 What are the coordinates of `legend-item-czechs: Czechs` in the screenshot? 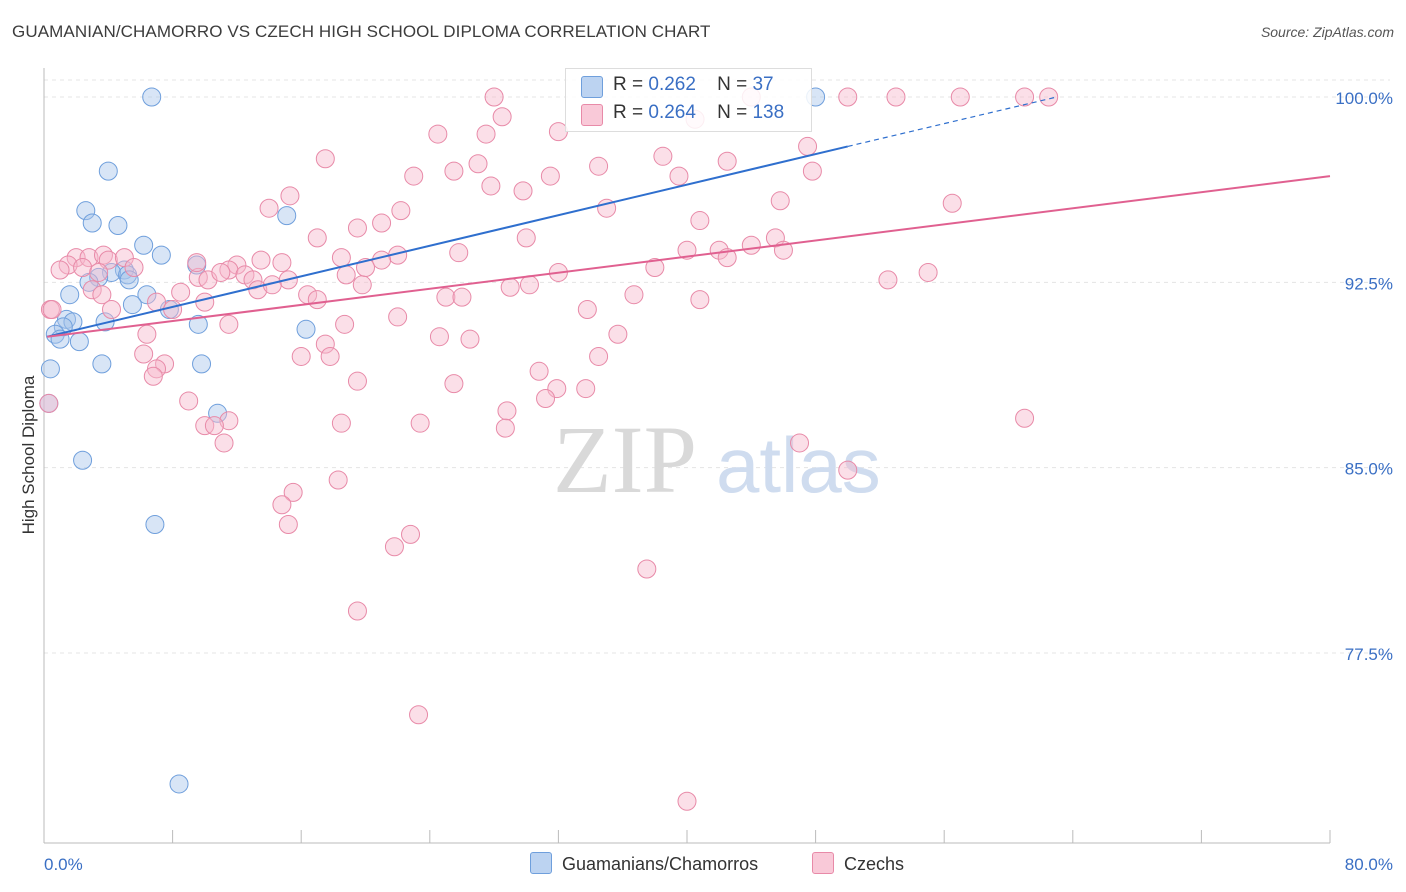 It's located at (858, 863).